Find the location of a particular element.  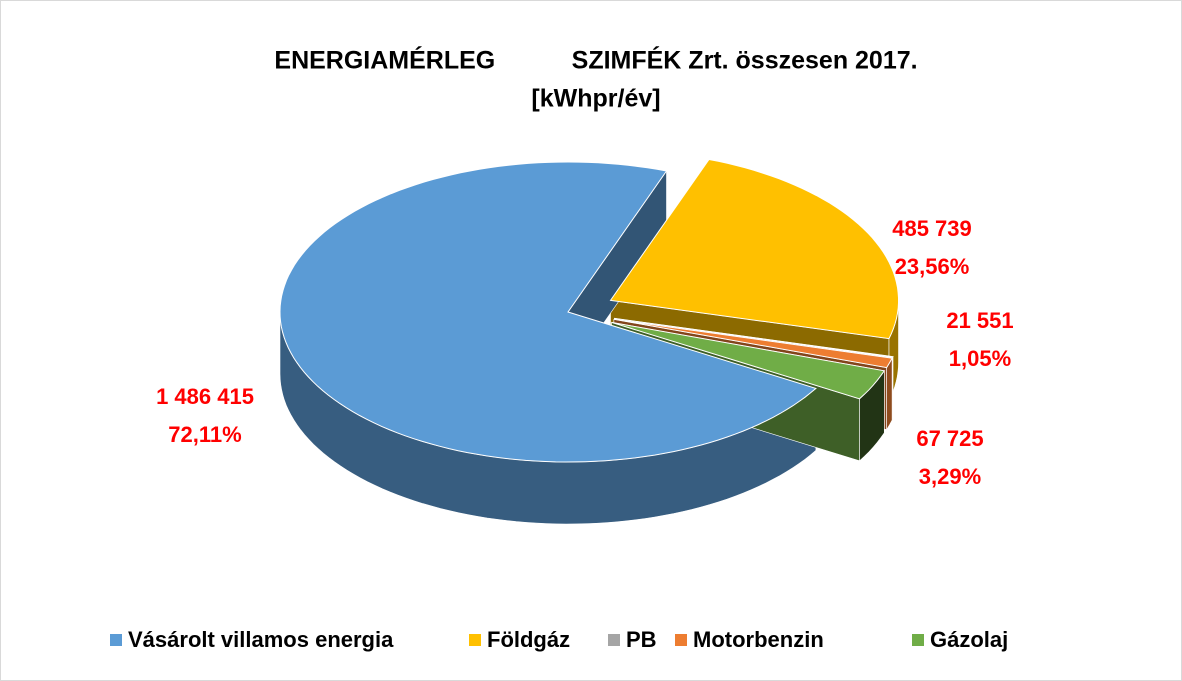

legend-label: Vásárolt villamos energia is located at coordinates (261, 639).